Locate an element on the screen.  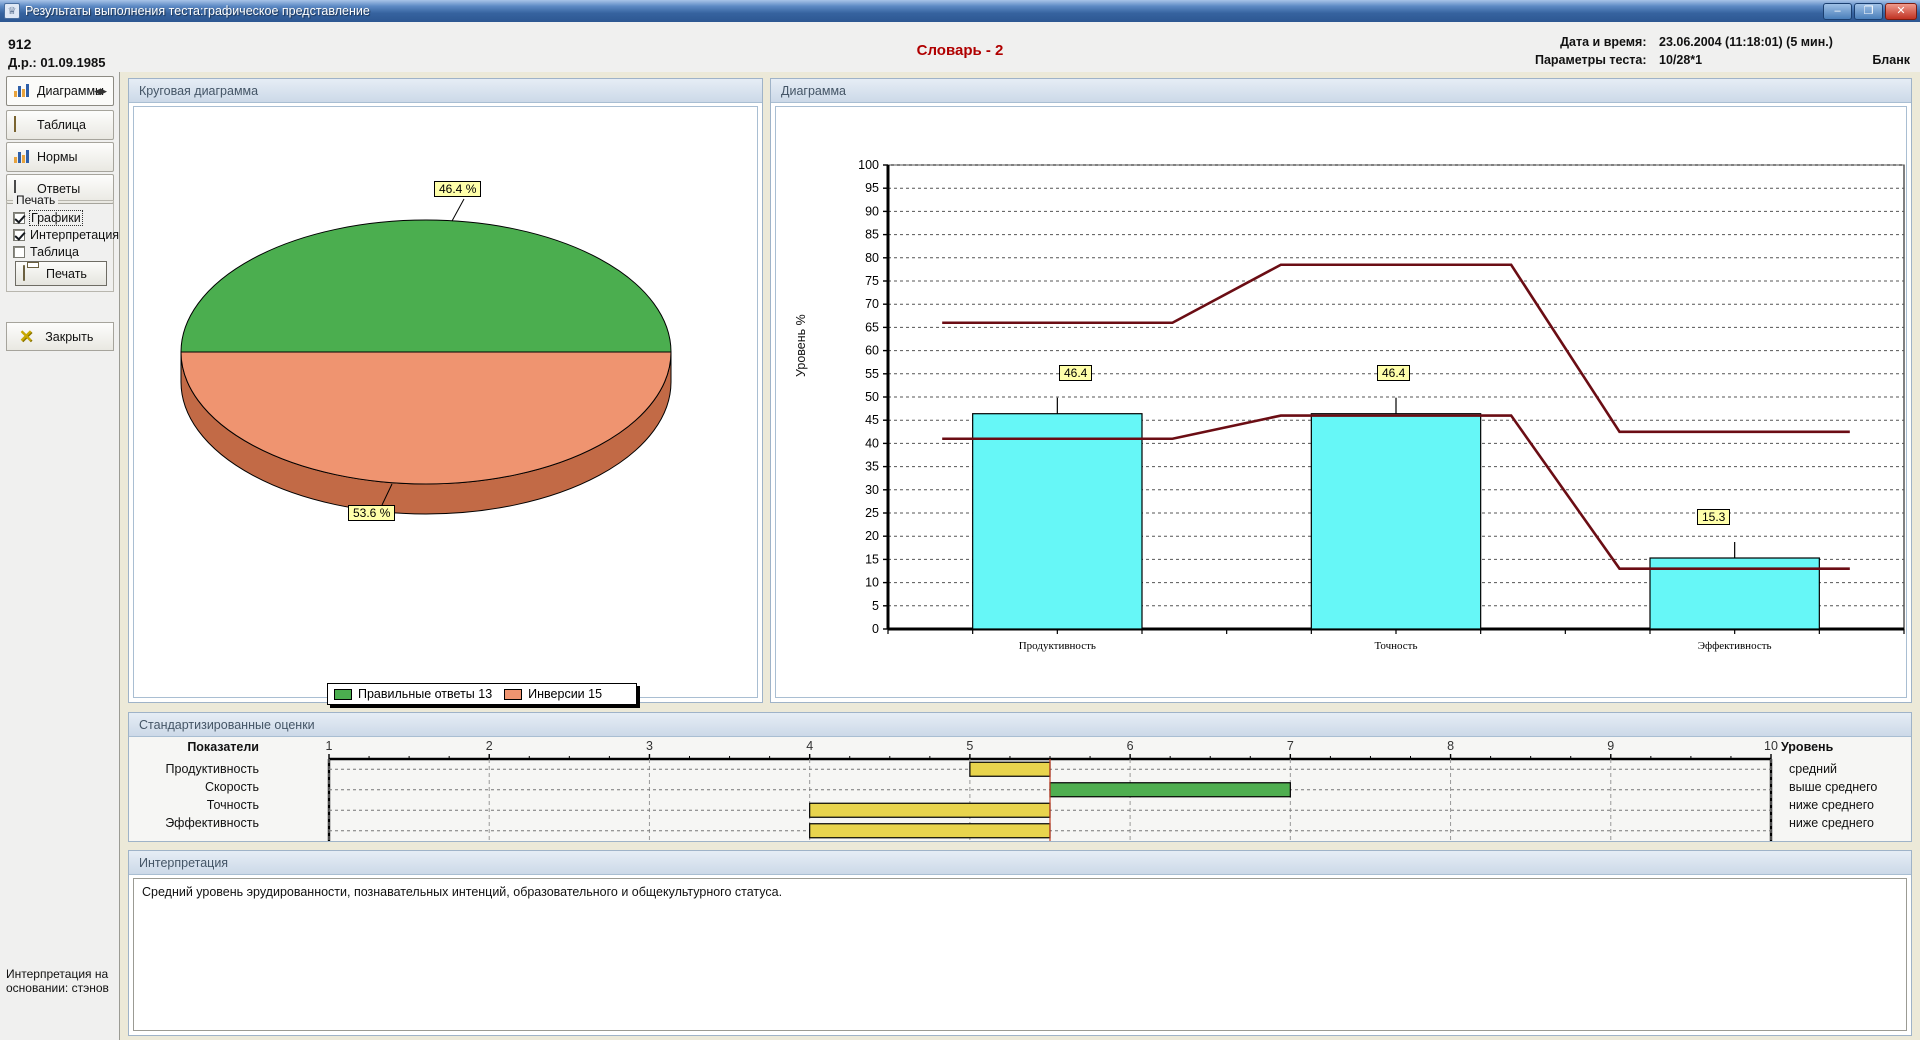
sidebar-item-diagrams: Диаграммы ◀▶ is located at coordinates (60, 91).